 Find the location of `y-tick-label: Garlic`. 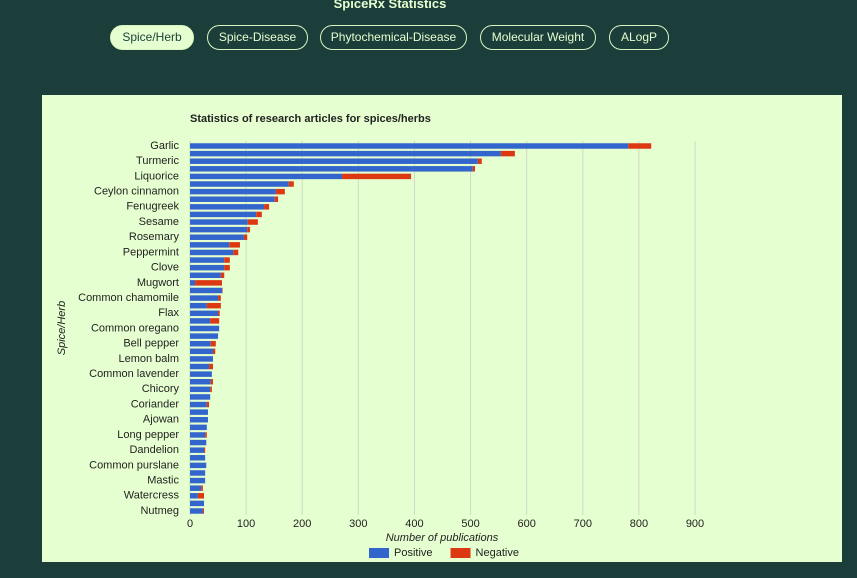

y-tick-label: Garlic is located at coordinates (164, 146).